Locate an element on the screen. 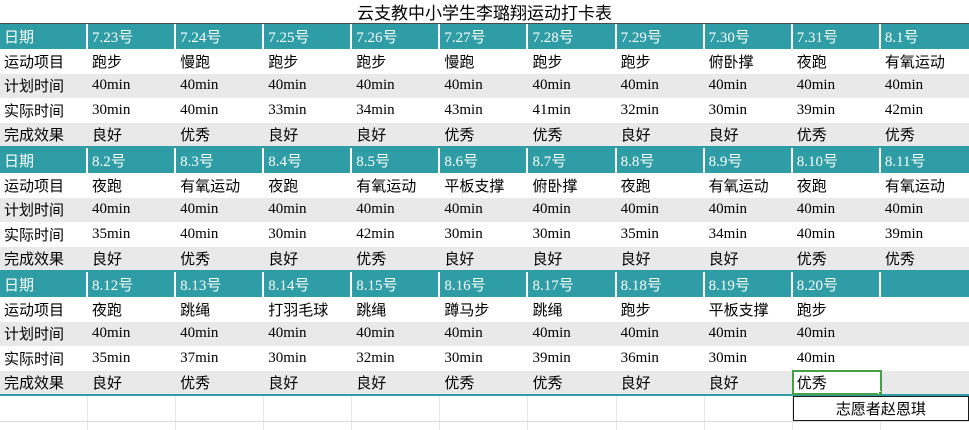  data-cell: 32min is located at coordinates (639, 110).